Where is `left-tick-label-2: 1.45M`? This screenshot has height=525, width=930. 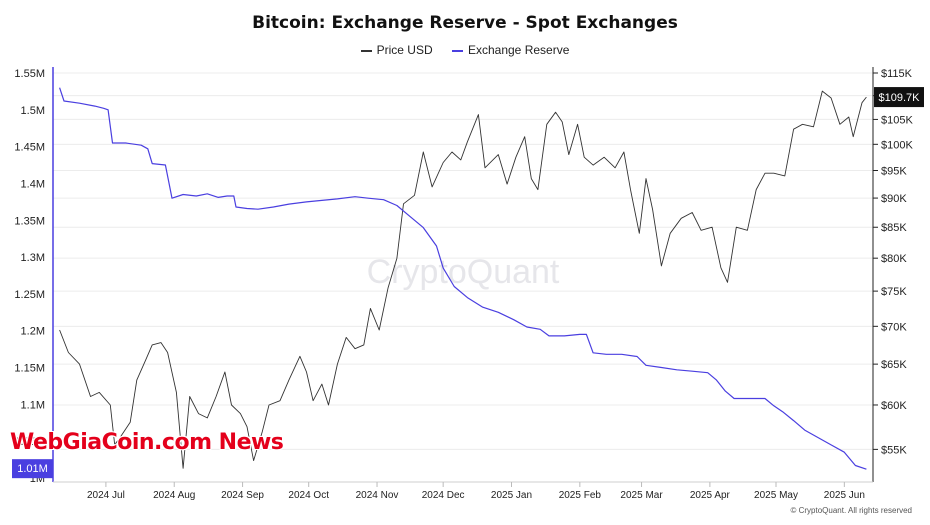
left-tick-label-2: 1.45M is located at coordinates (29, 148).